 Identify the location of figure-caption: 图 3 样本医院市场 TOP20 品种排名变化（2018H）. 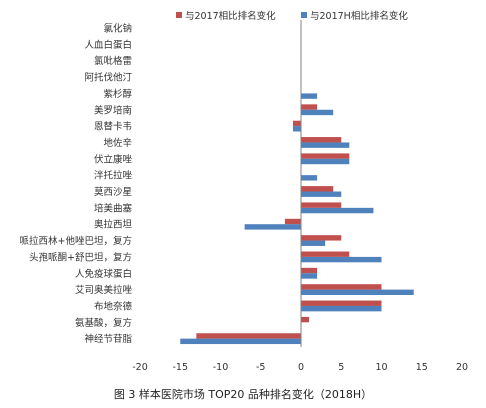
(243, 394).